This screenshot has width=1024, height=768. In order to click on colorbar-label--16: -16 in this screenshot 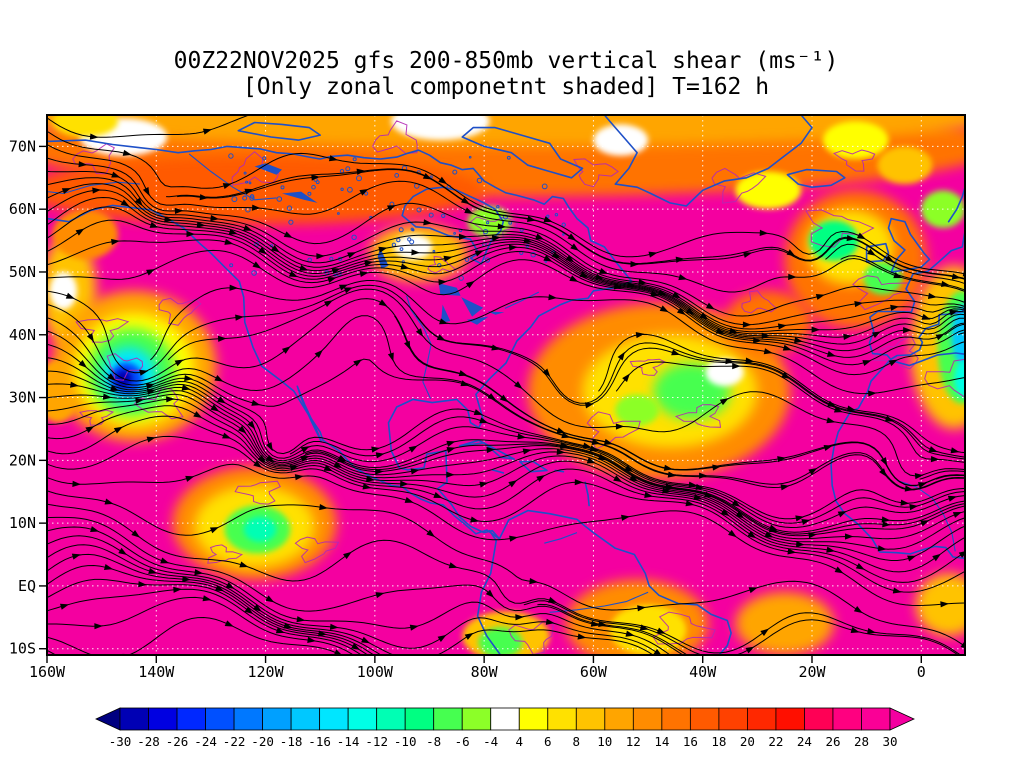, I will do `click(319, 741)`.